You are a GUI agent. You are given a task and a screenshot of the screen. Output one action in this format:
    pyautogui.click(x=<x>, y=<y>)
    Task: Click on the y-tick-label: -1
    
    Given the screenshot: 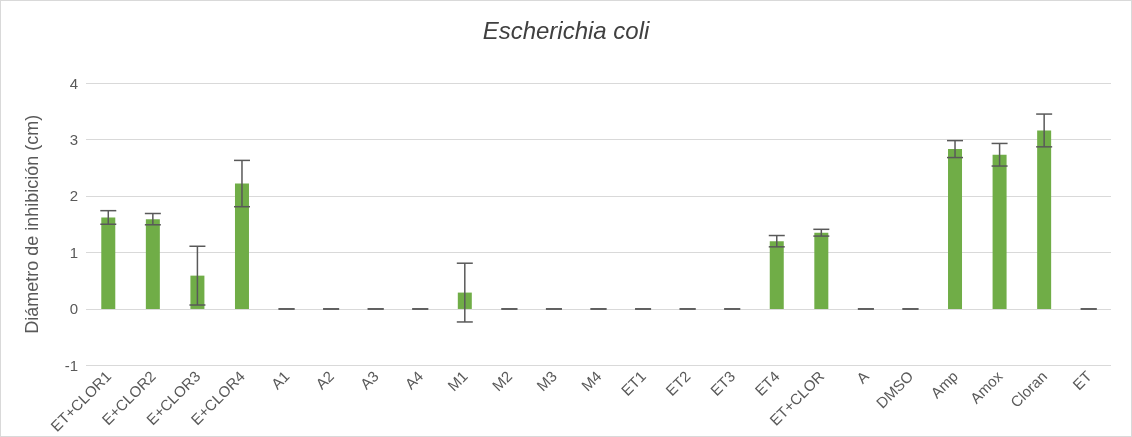 What is the action you would take?
    pyautogui.click(x=71, y=365)
    